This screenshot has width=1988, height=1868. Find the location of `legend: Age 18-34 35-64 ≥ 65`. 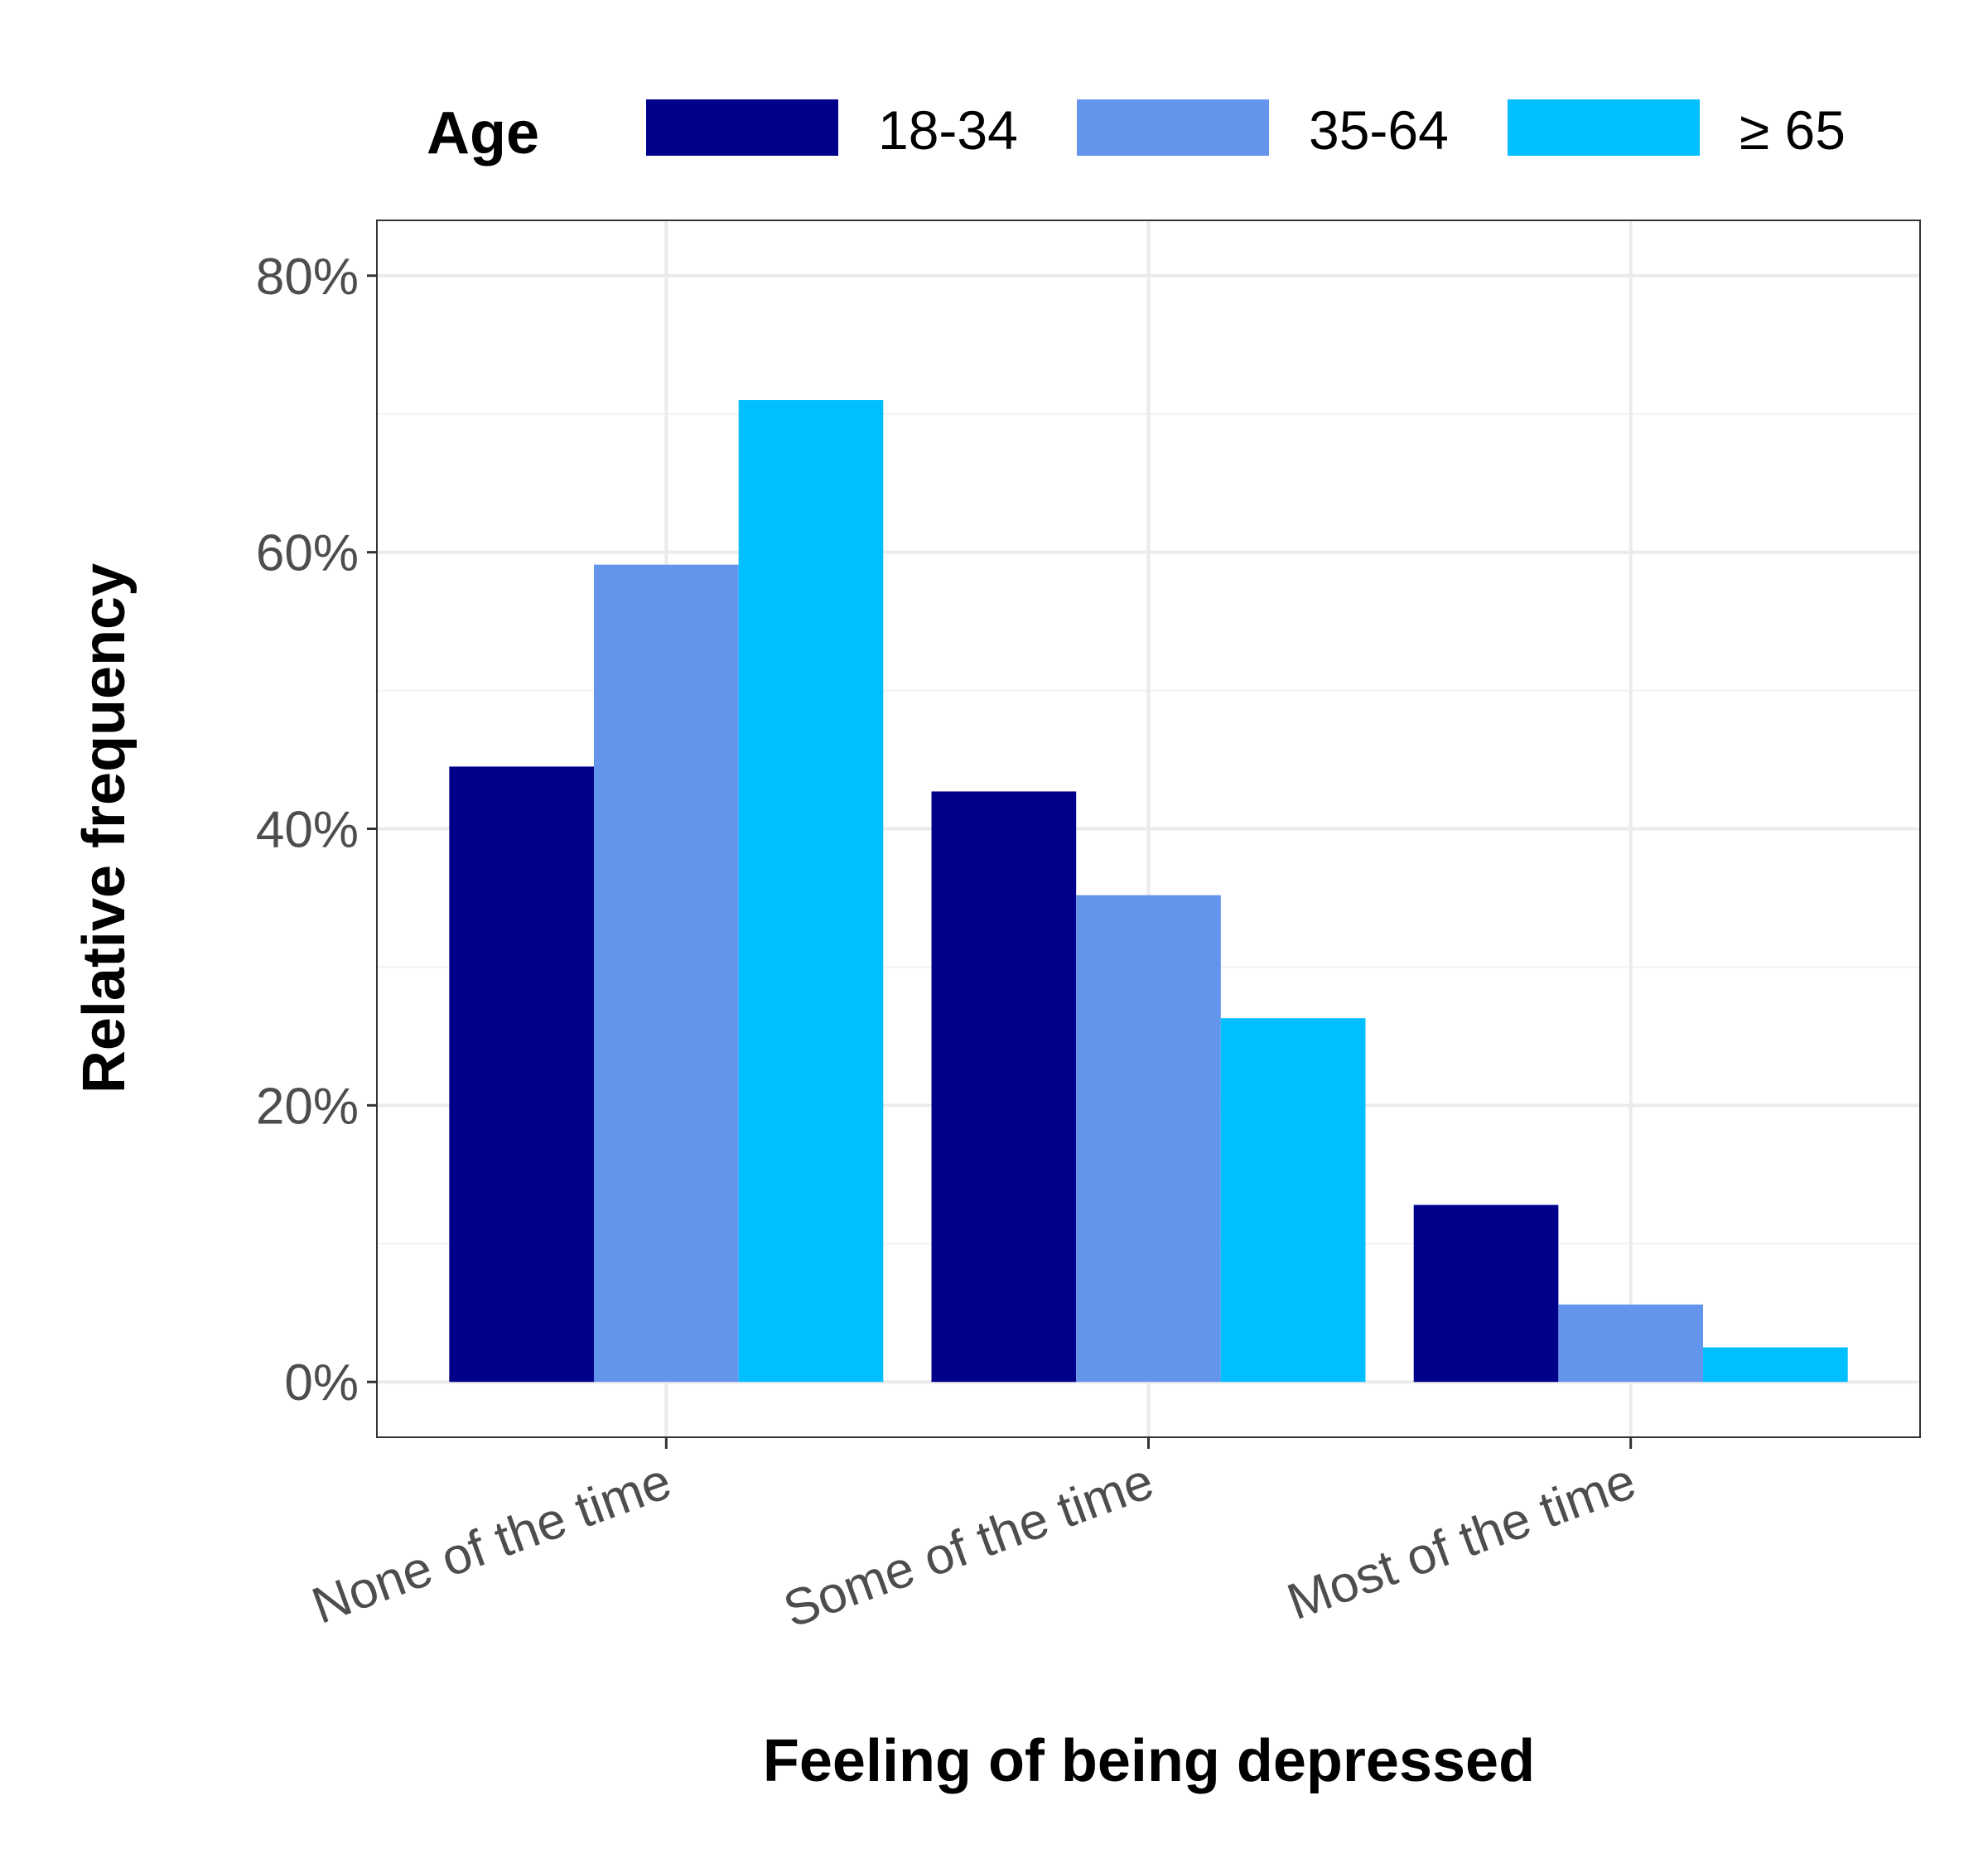

legend: Age 18-34 35-64 ≥ 65 is located at coordinates (1136, 133).